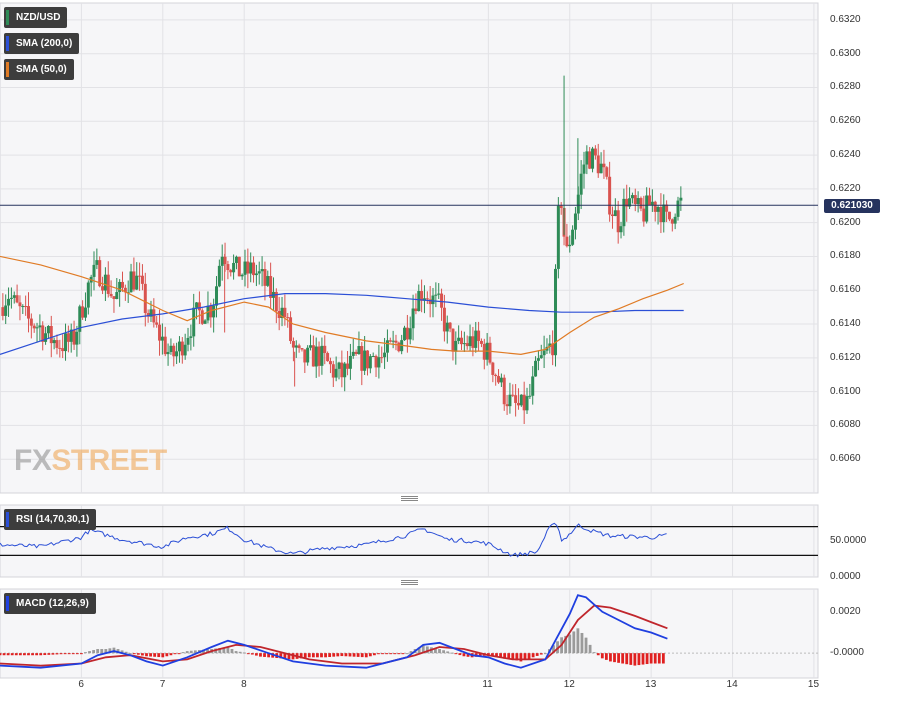  I want to click on rsi-layer, so click(409, 540).